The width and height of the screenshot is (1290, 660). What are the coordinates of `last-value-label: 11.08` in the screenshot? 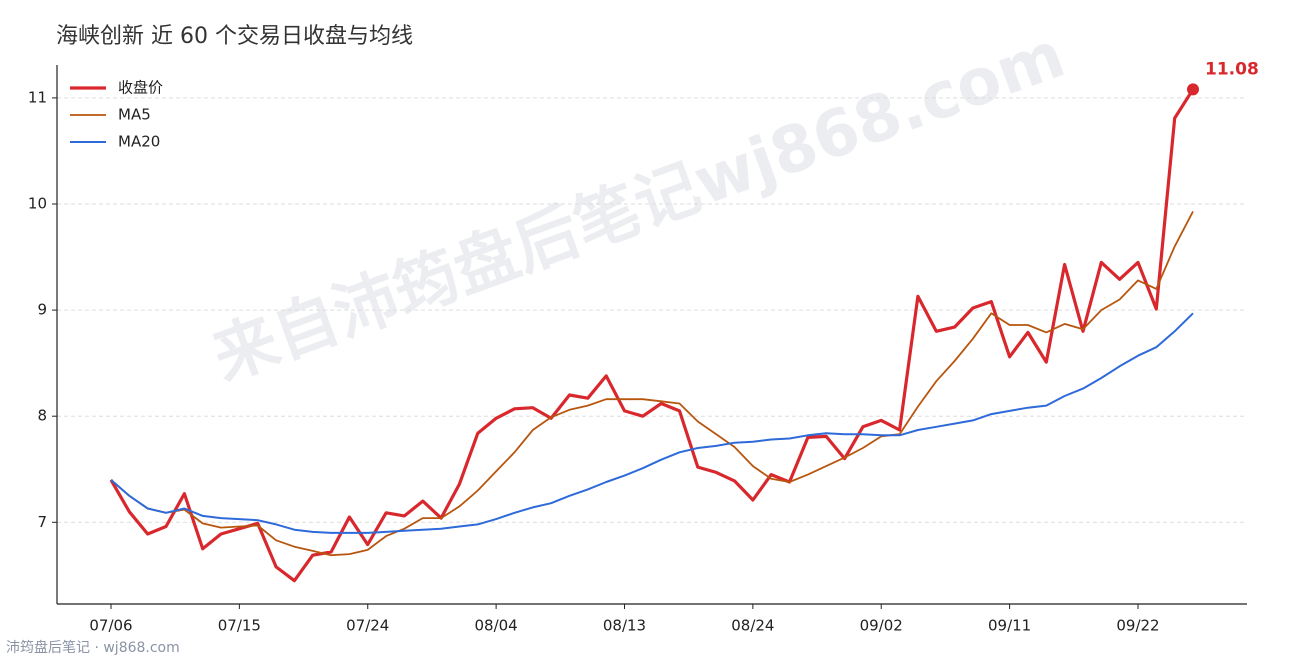 It's located at (1232, 69).